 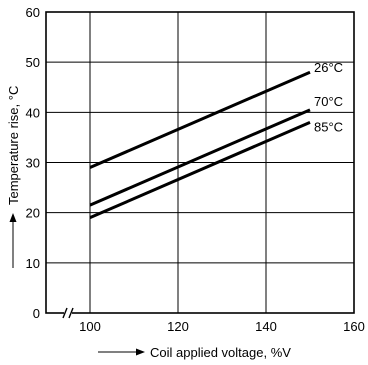 What do you see at coordinates (13, 217) in the screenshot?
I see `y-axis-arrow-head` at bounding box center [13, 217].